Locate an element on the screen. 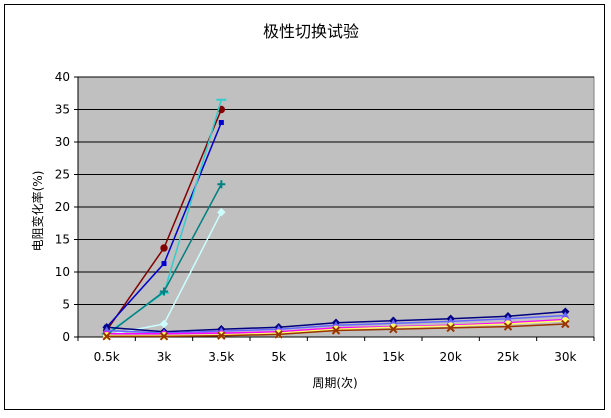 The height and width of the screenshot is (418, 611). y-tick-label: 20 is located at coordinates (62, 207).